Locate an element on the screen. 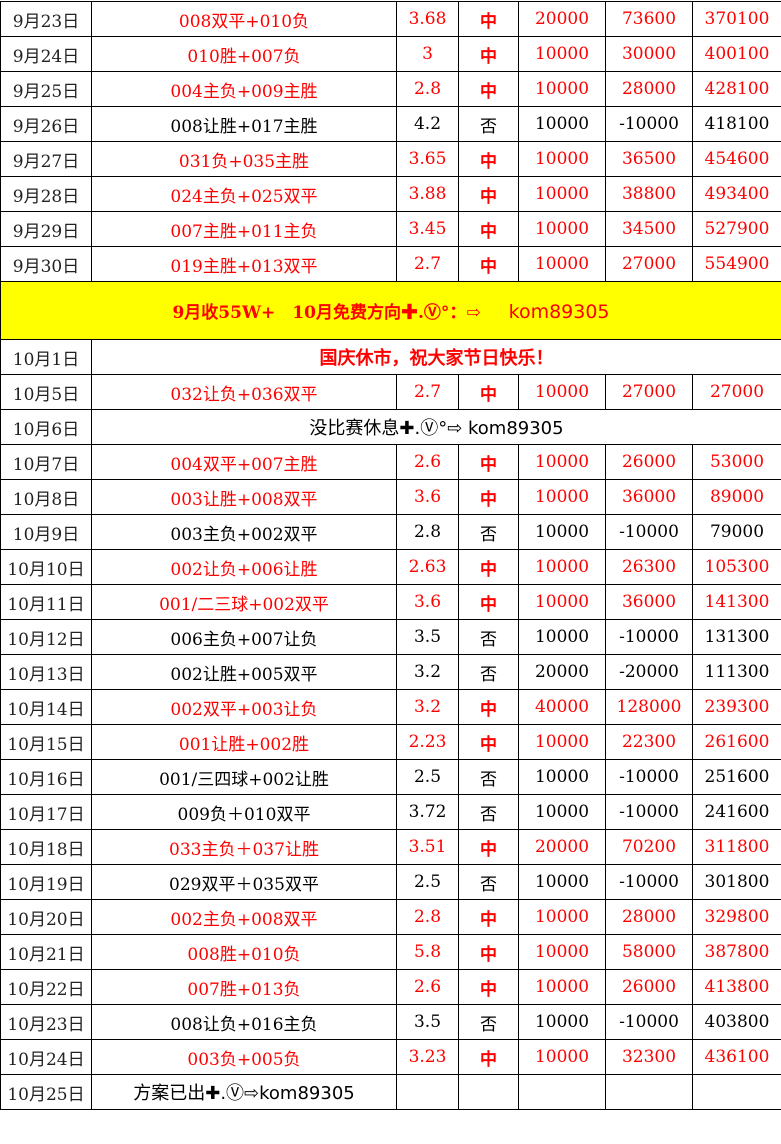 The width and height of the screenshot is (781, 1144). profit-cell: 26300 is located at coordinates (649, 567).